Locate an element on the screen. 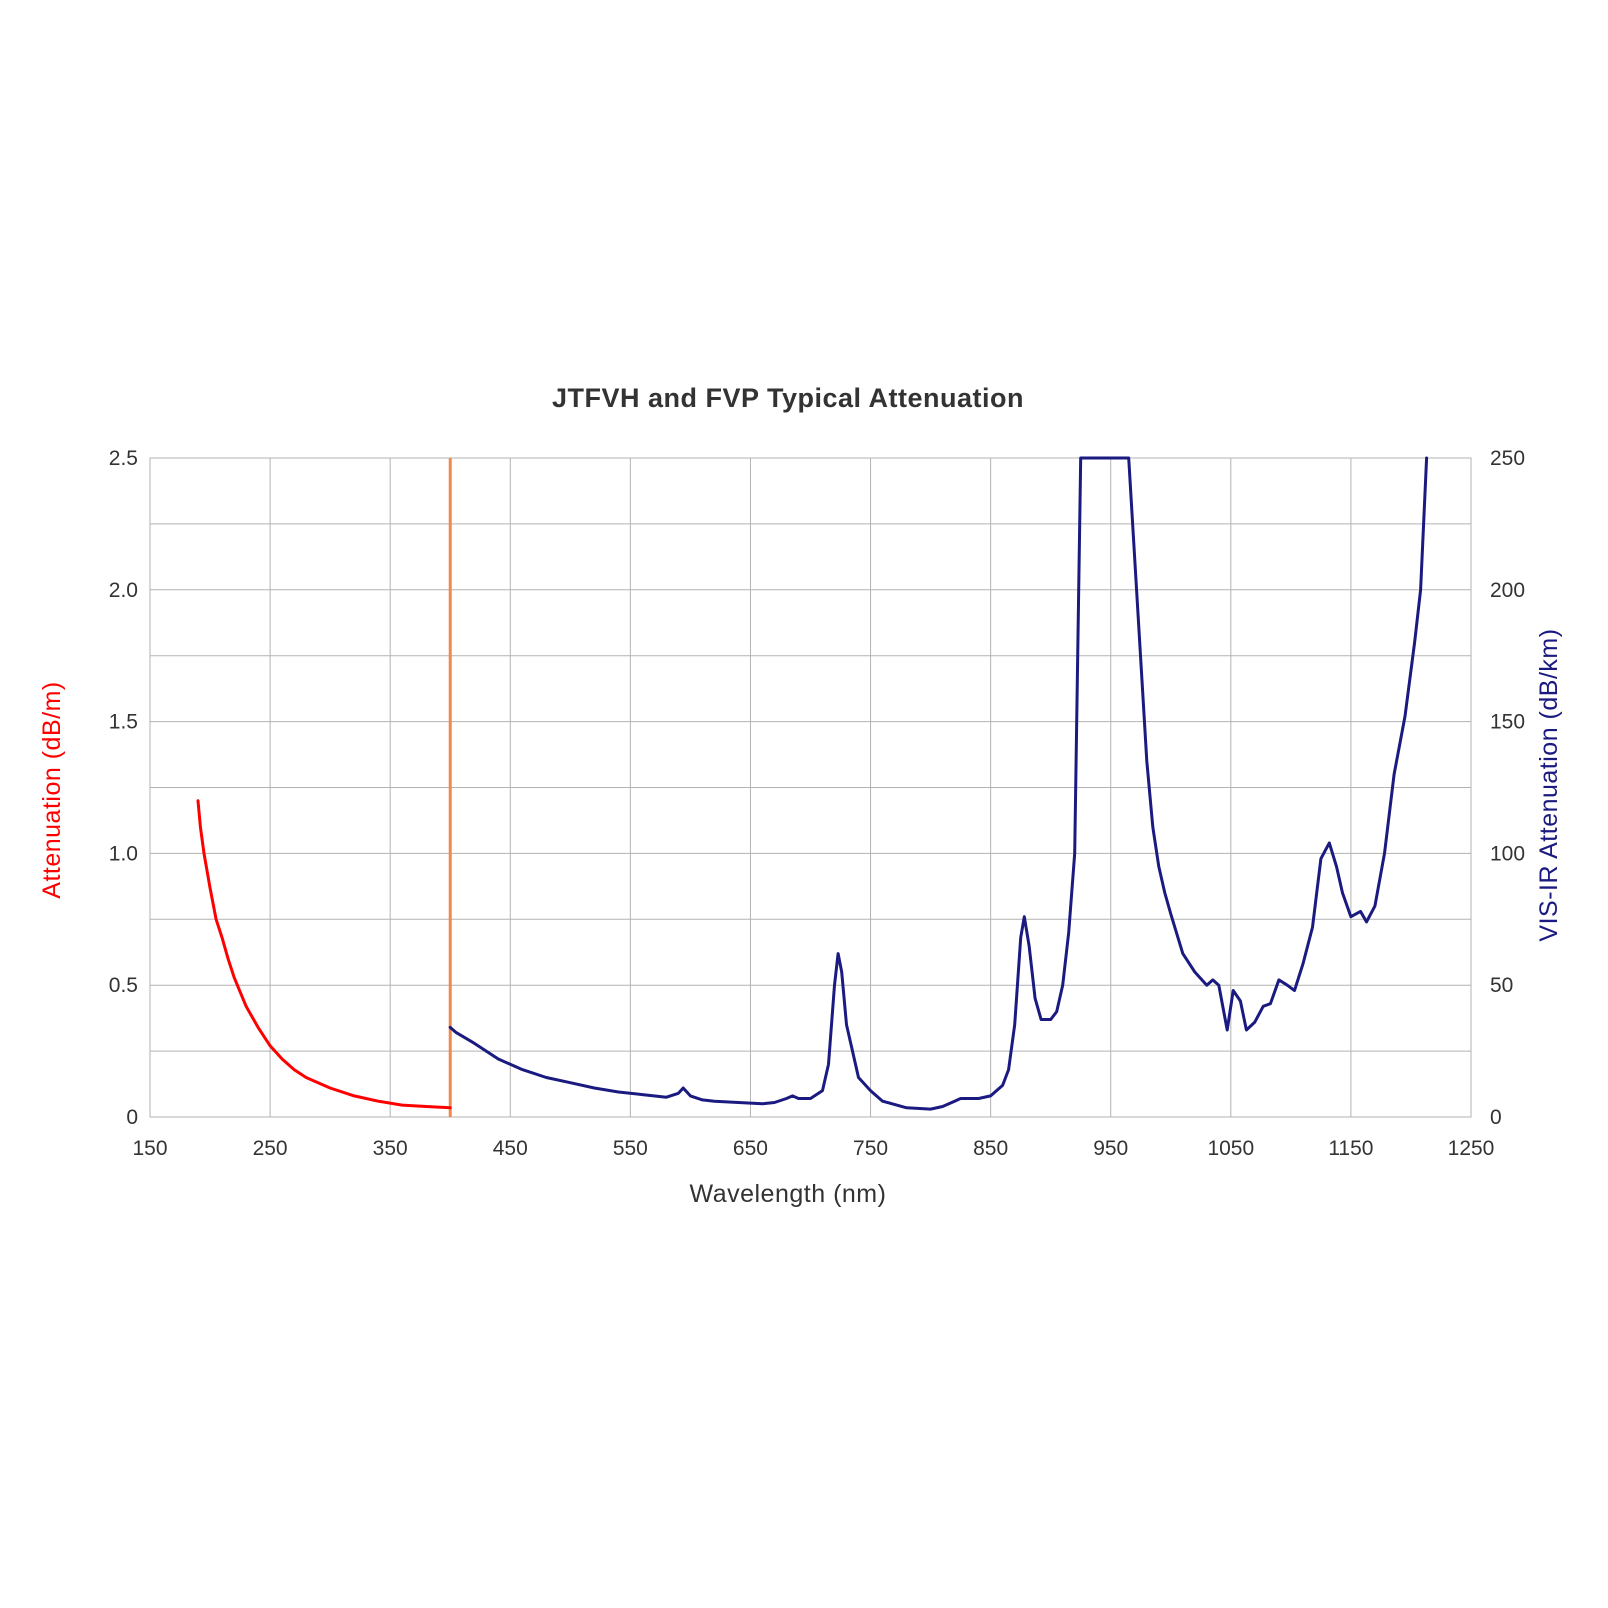 The image size is (1608, 1608). x-tick-label: 1050 is located at coordinates (1230, 1148).